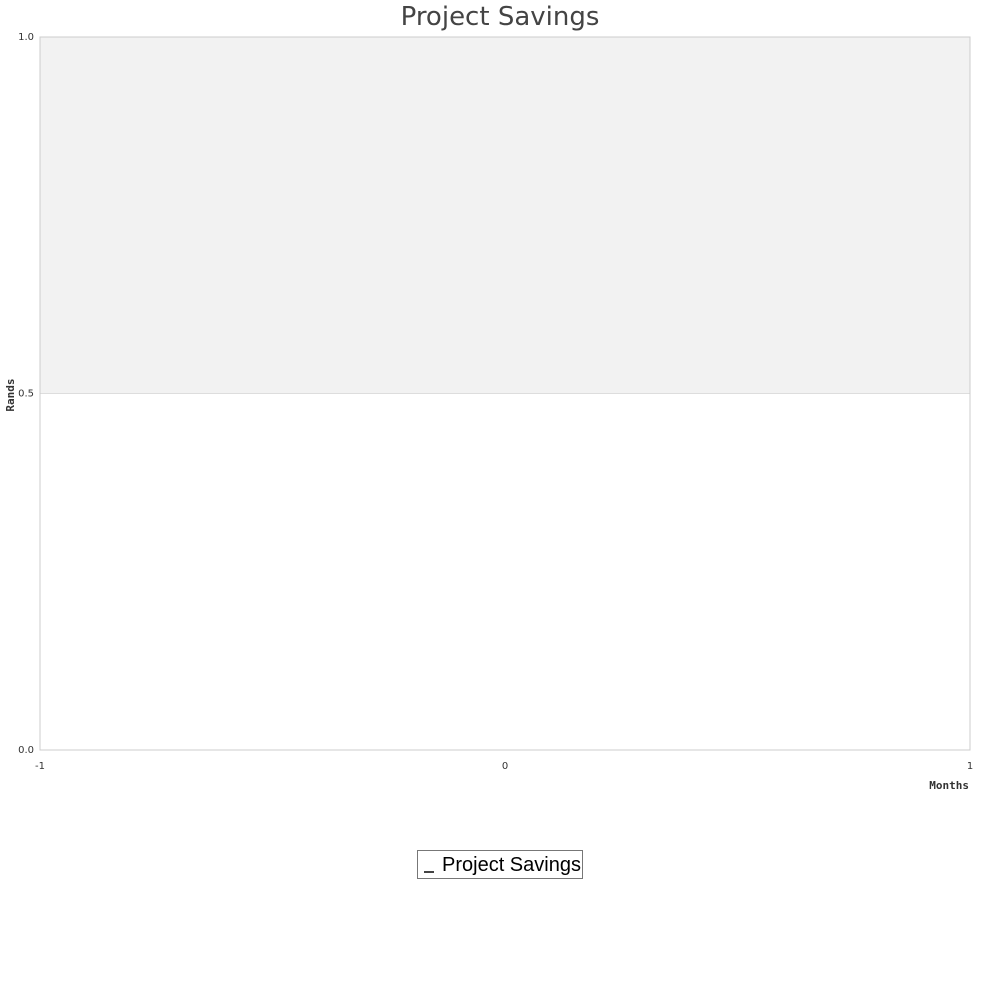 Image resolution: width=1000 pixels, height=1000 pixels. I want to click on y-tick-label: 0.5, so click(26, 394).